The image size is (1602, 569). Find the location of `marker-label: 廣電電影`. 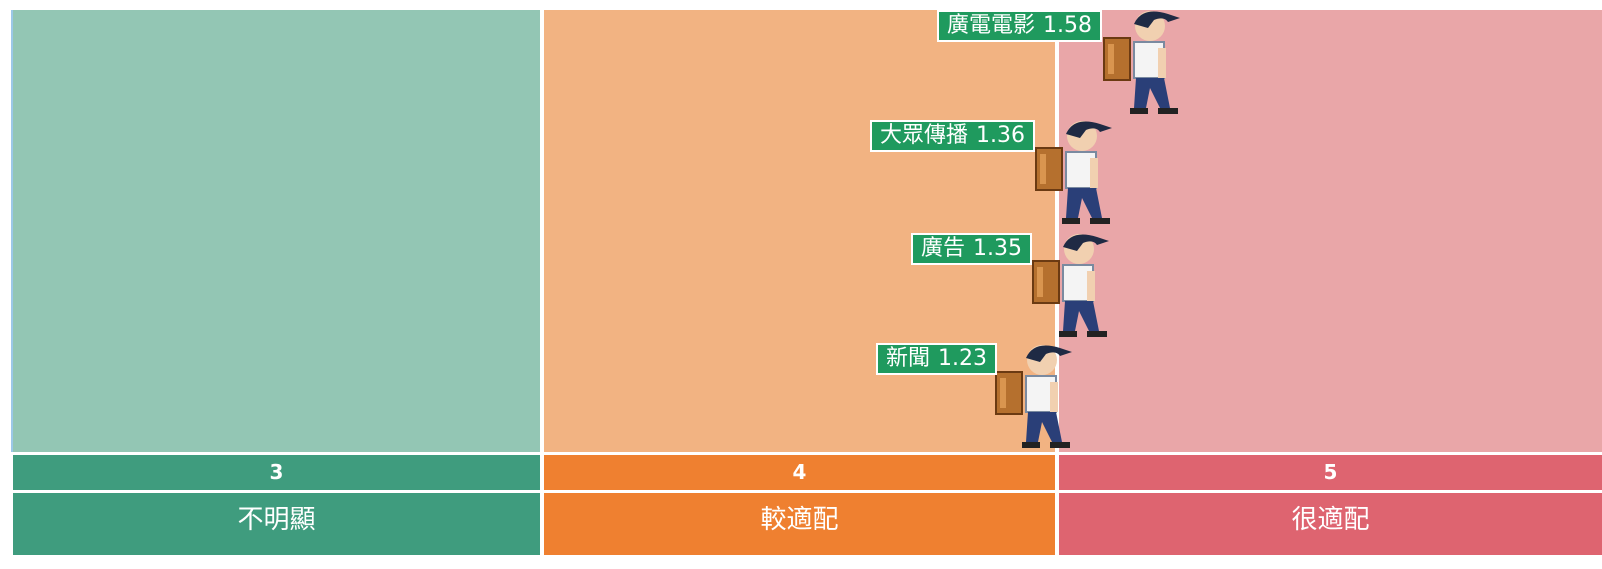

marker-label: 廣電電影 is located at coordinates (991, 25).